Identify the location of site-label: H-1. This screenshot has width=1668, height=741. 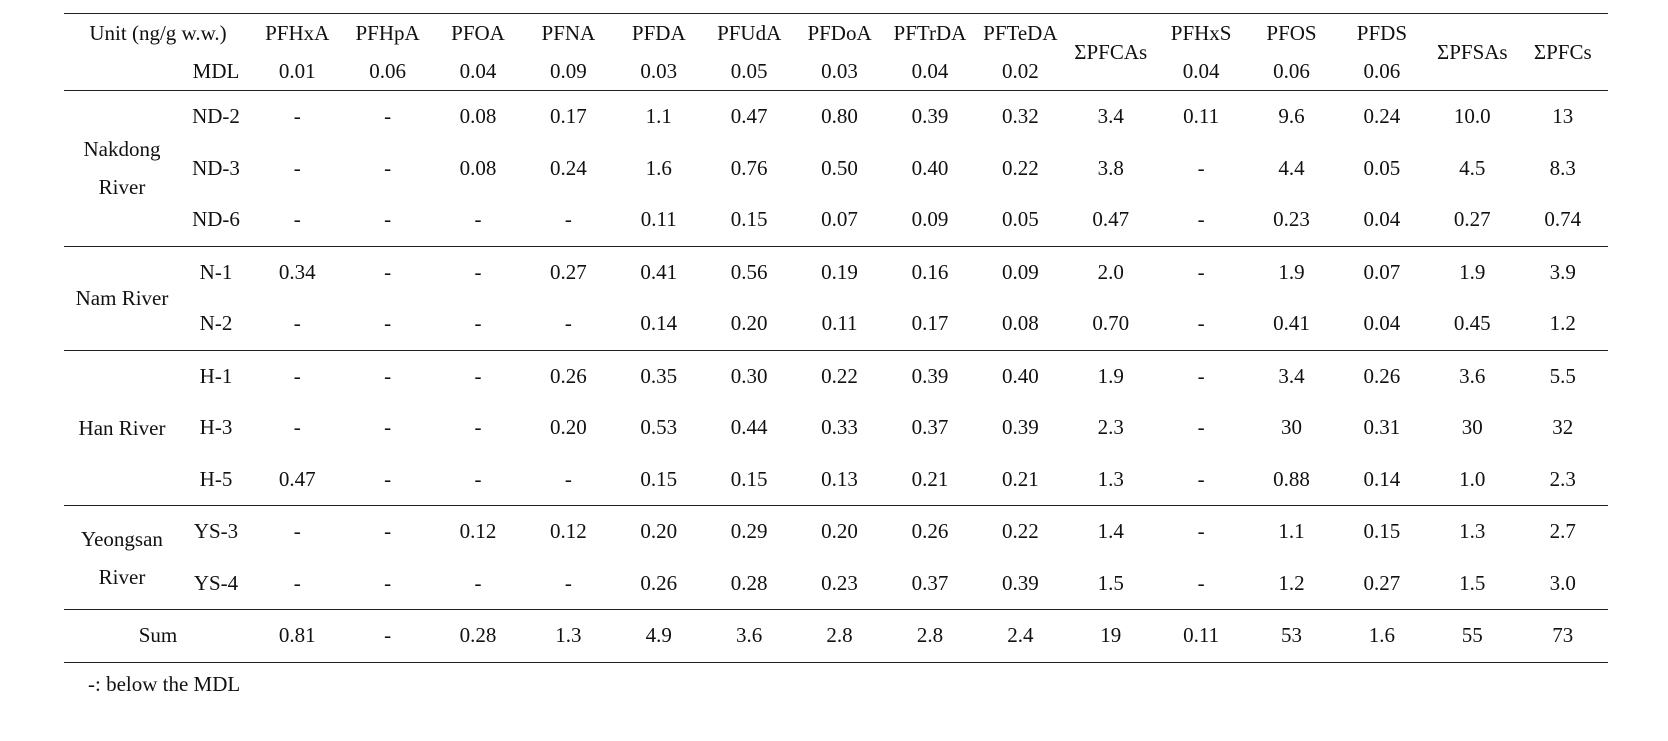
(216, 375).